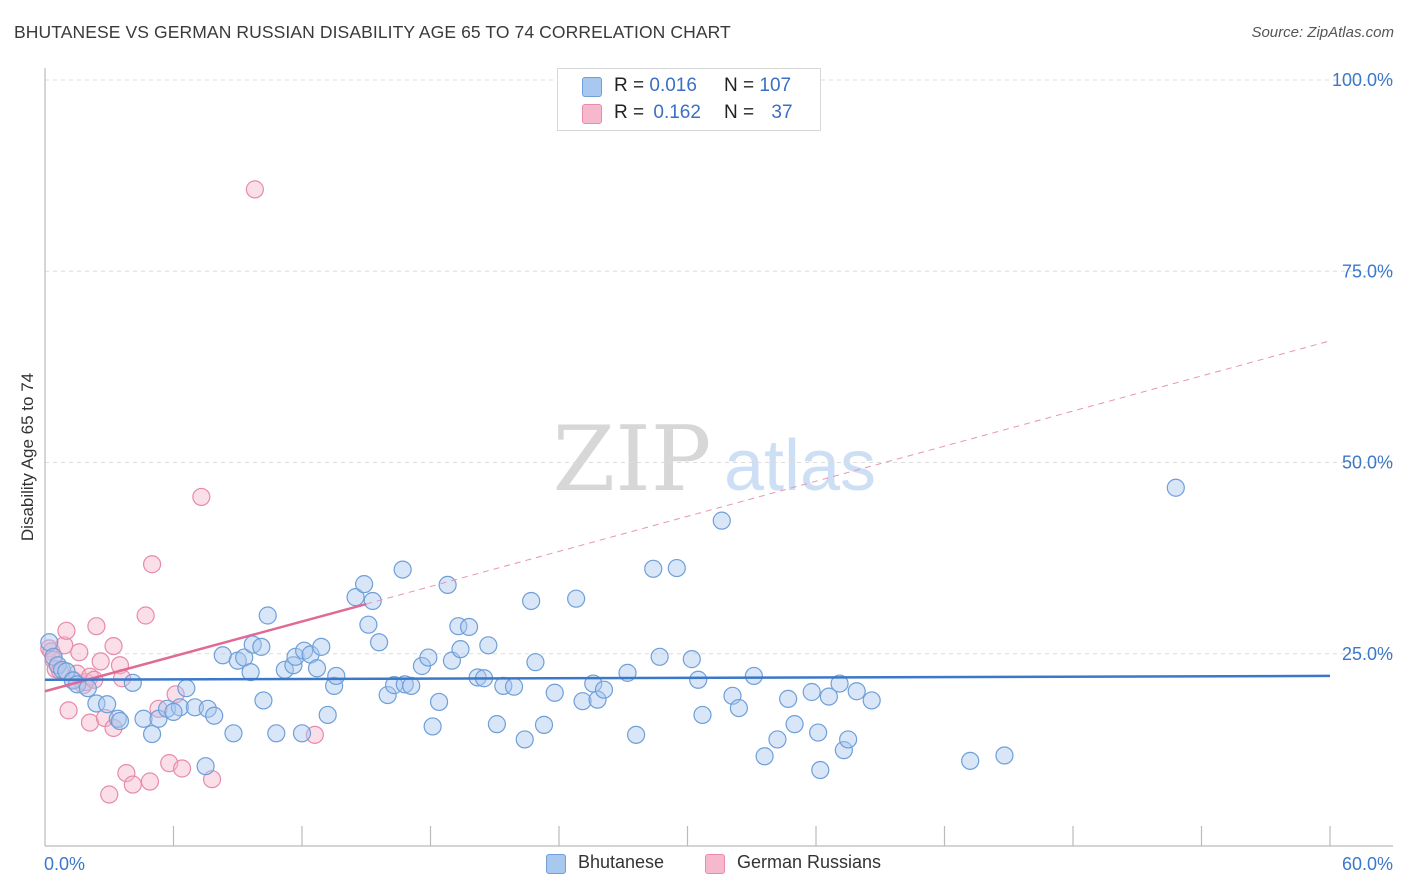 The image size is (1406, 892). What do you see at coordinates (182, 492) in the screenshot?
I see `german-russians-points` at bounding box center [182, 492].